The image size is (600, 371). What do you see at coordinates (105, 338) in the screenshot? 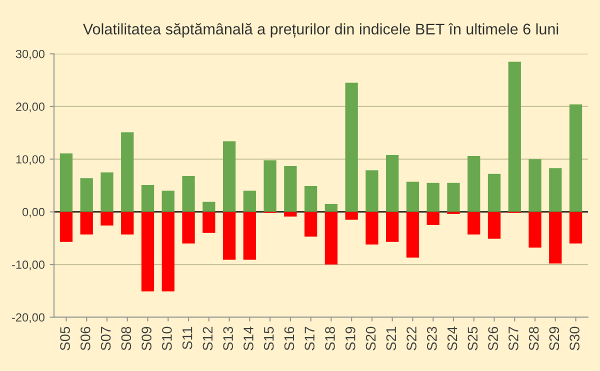
I see `x-tick-label: S07` at bounding box center [105, 338].